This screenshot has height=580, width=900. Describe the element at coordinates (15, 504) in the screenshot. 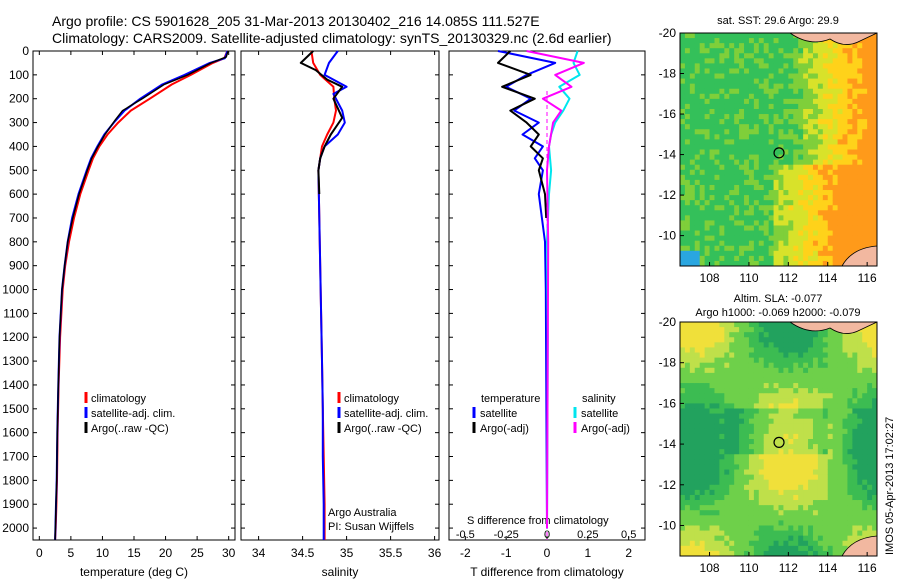

I see `depth-tick-label: 1900` at that location.